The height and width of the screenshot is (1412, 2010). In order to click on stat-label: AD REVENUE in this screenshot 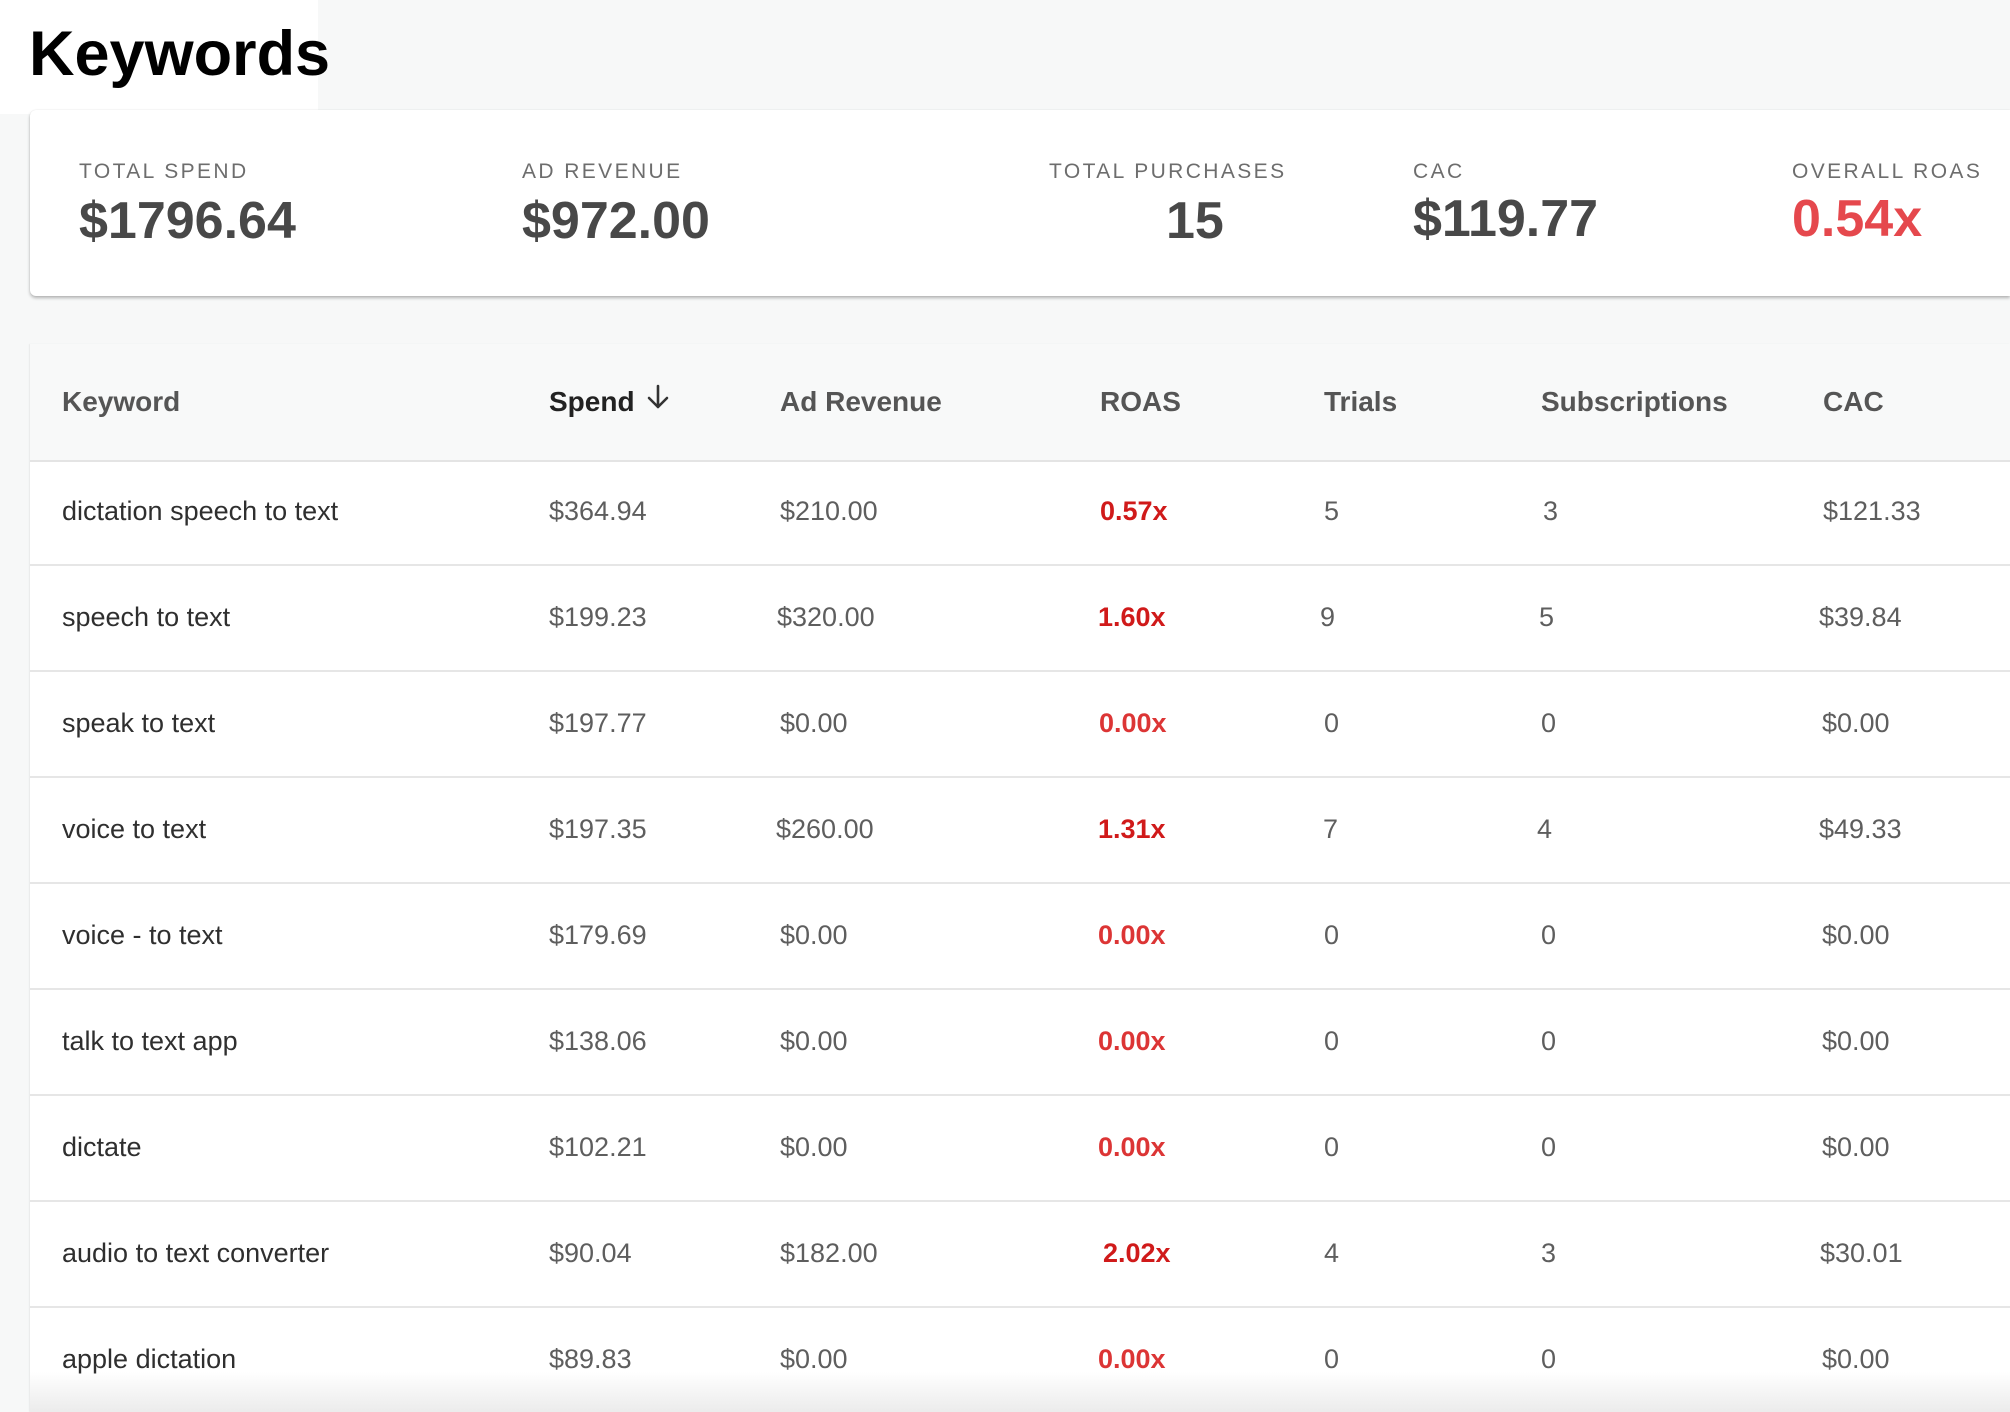, I will do `click(602, 171)`.